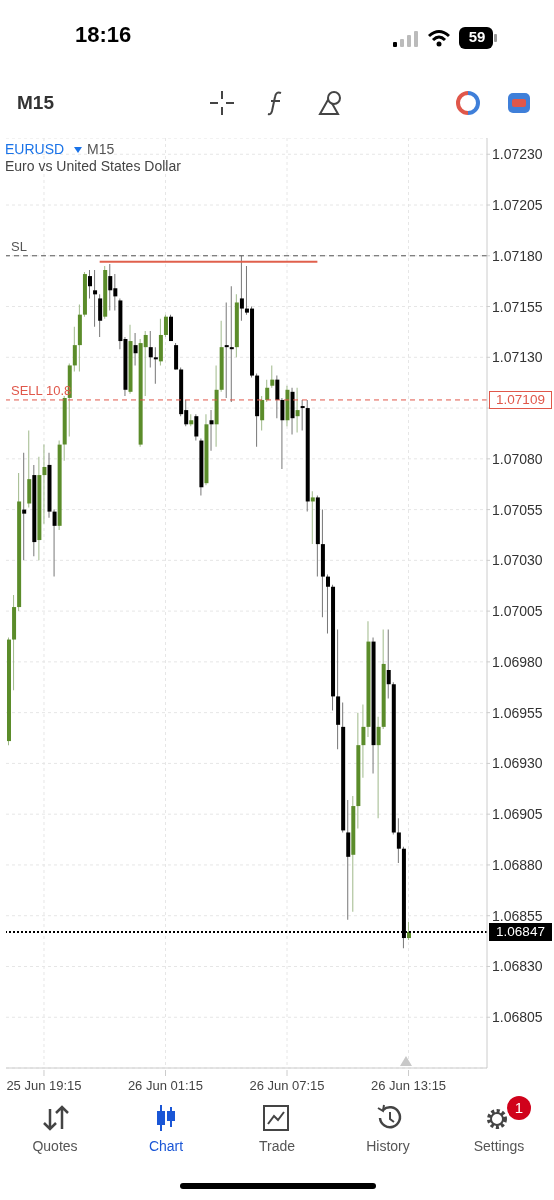 The height and width of the screenshot is (1200, 554). What do you see at coordinates (517, 915) in the screenshot?
I see `y-tick-label: 1.06855` at bounding box center [517, 915].